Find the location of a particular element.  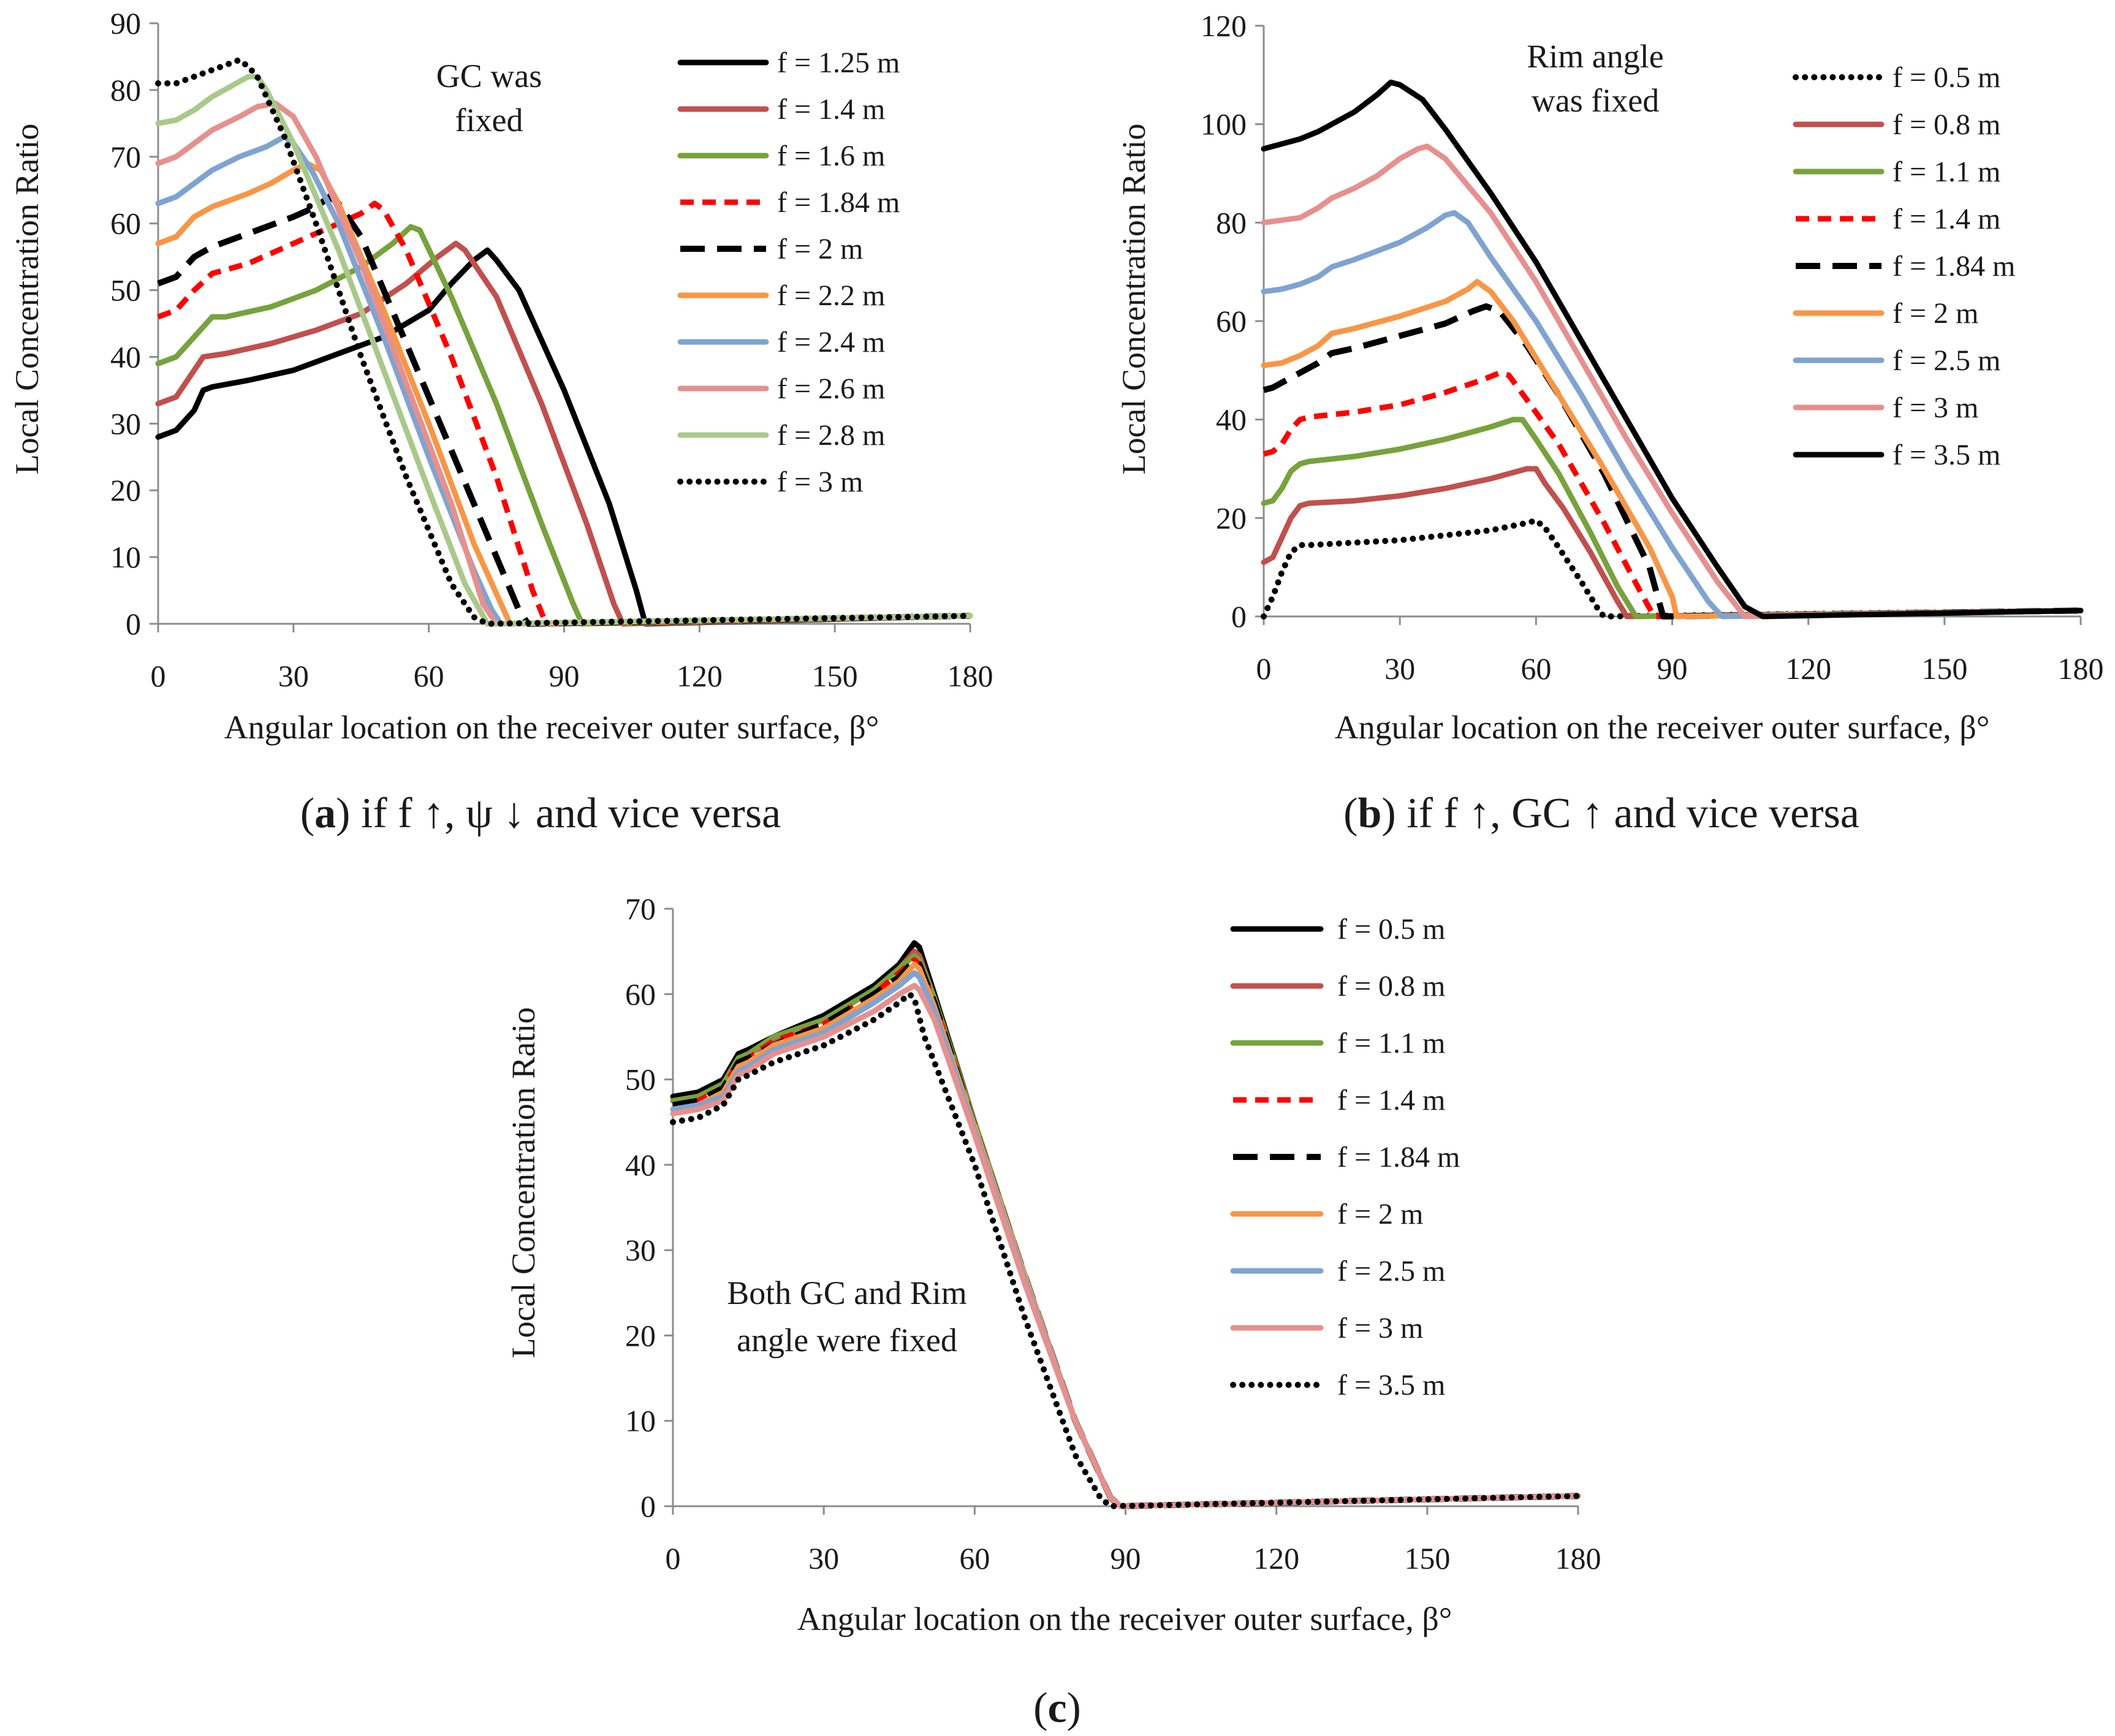

annotation-line: Both GC and Rim is located at coordinates (847, 1293).